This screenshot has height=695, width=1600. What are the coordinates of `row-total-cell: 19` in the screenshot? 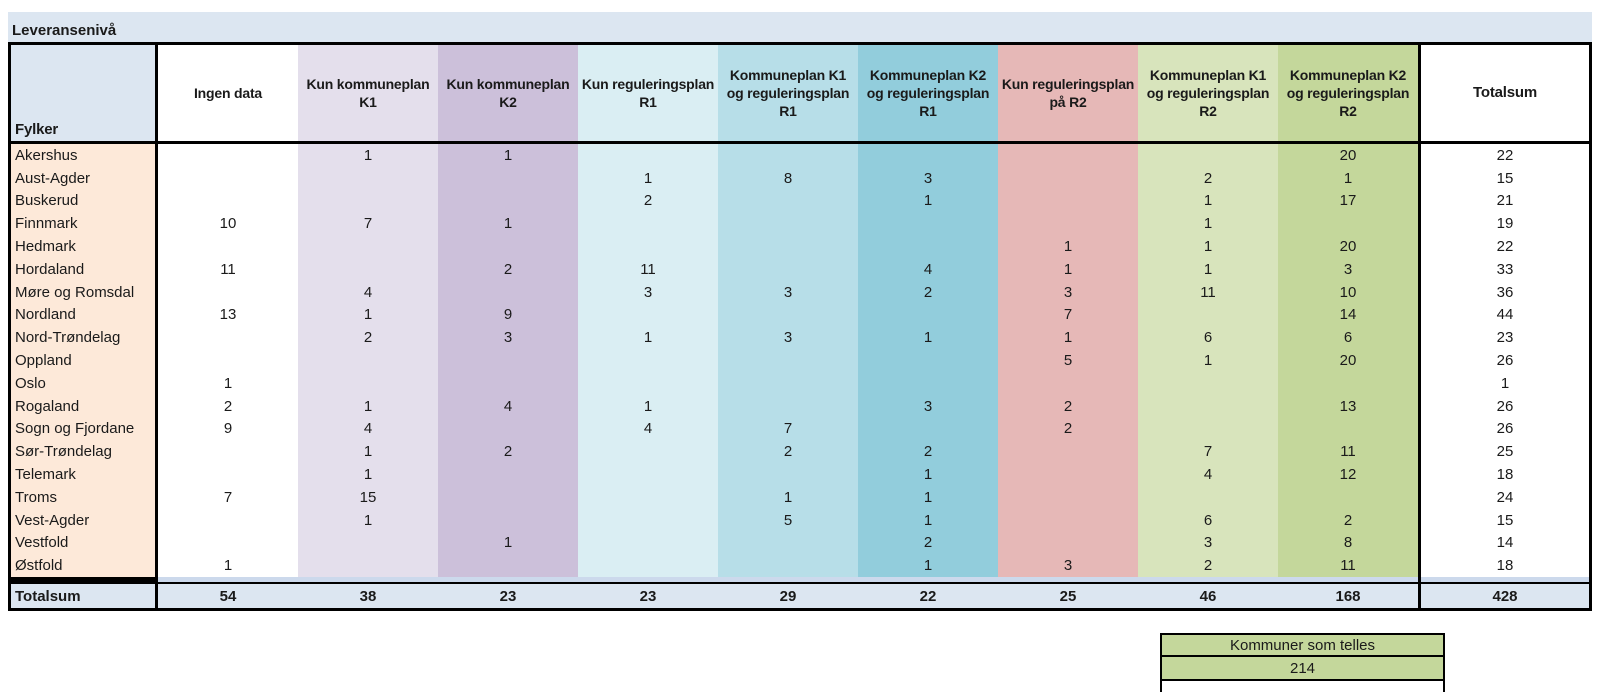 It's located at (1503, 224).